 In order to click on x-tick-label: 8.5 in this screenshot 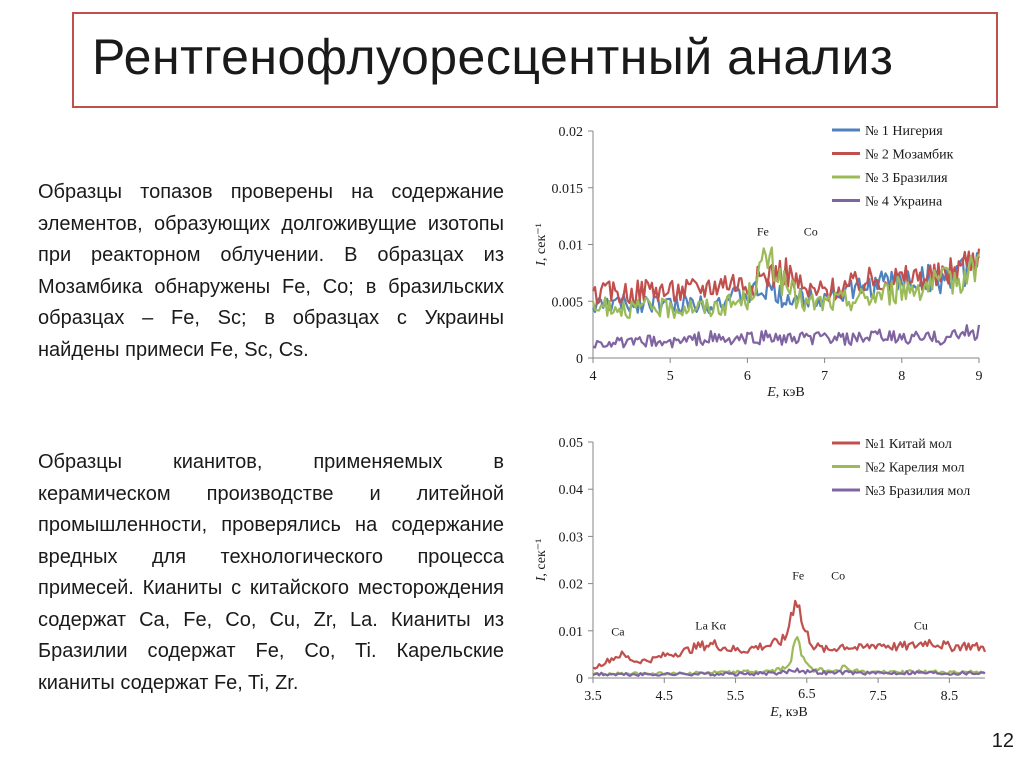, I will do `click(950, 696)`.